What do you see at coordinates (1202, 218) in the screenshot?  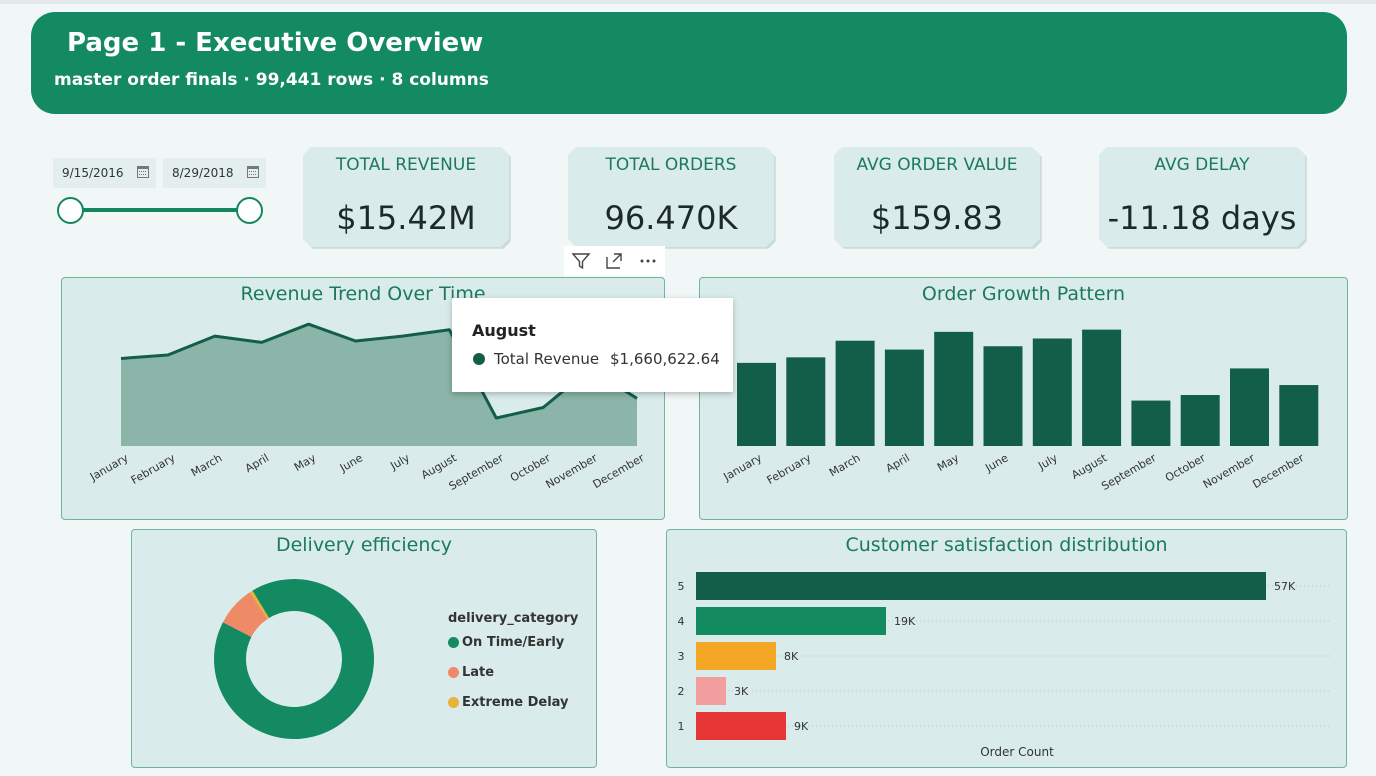 I see `kpi-value: -11.18 days` at bounding box center [1202, 218].